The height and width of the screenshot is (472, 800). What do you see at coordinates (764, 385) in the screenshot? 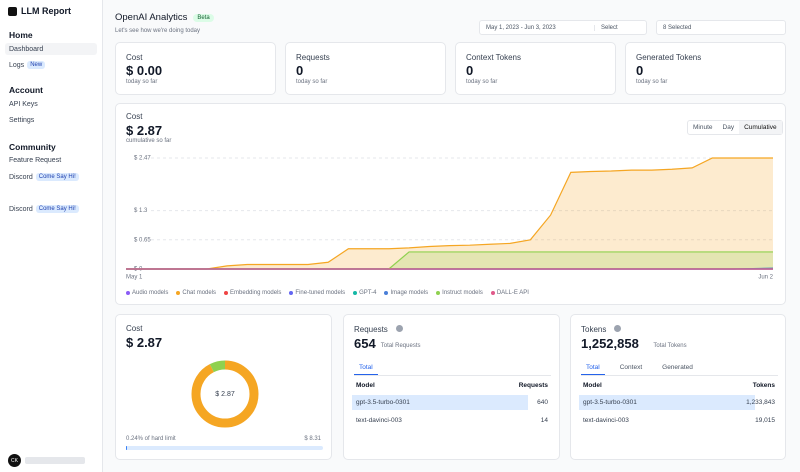
I see `column-header: Tokens` at bounding box center [764, 385].